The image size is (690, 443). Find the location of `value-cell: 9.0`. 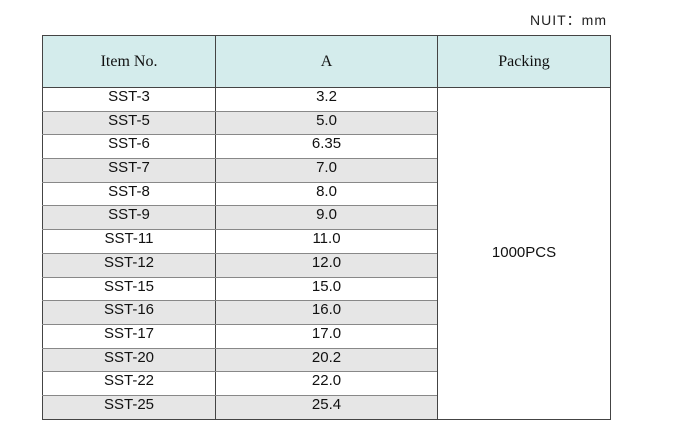

value-cell: 9.0 is located at coordinates (326, 218).